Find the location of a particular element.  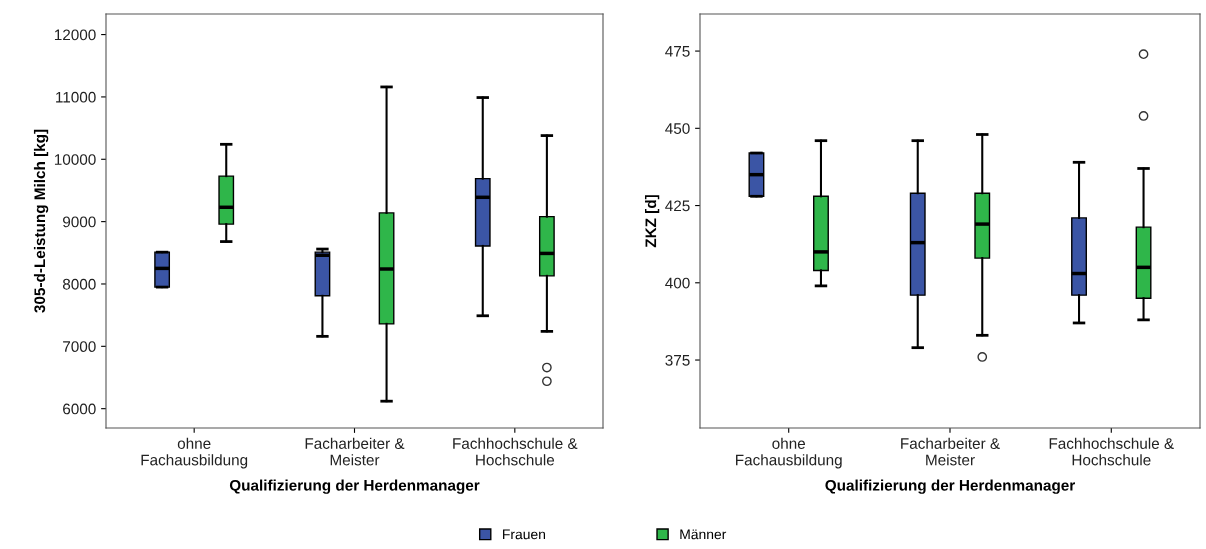

y-tick-label: 475 is located at coordinates (677, 51).